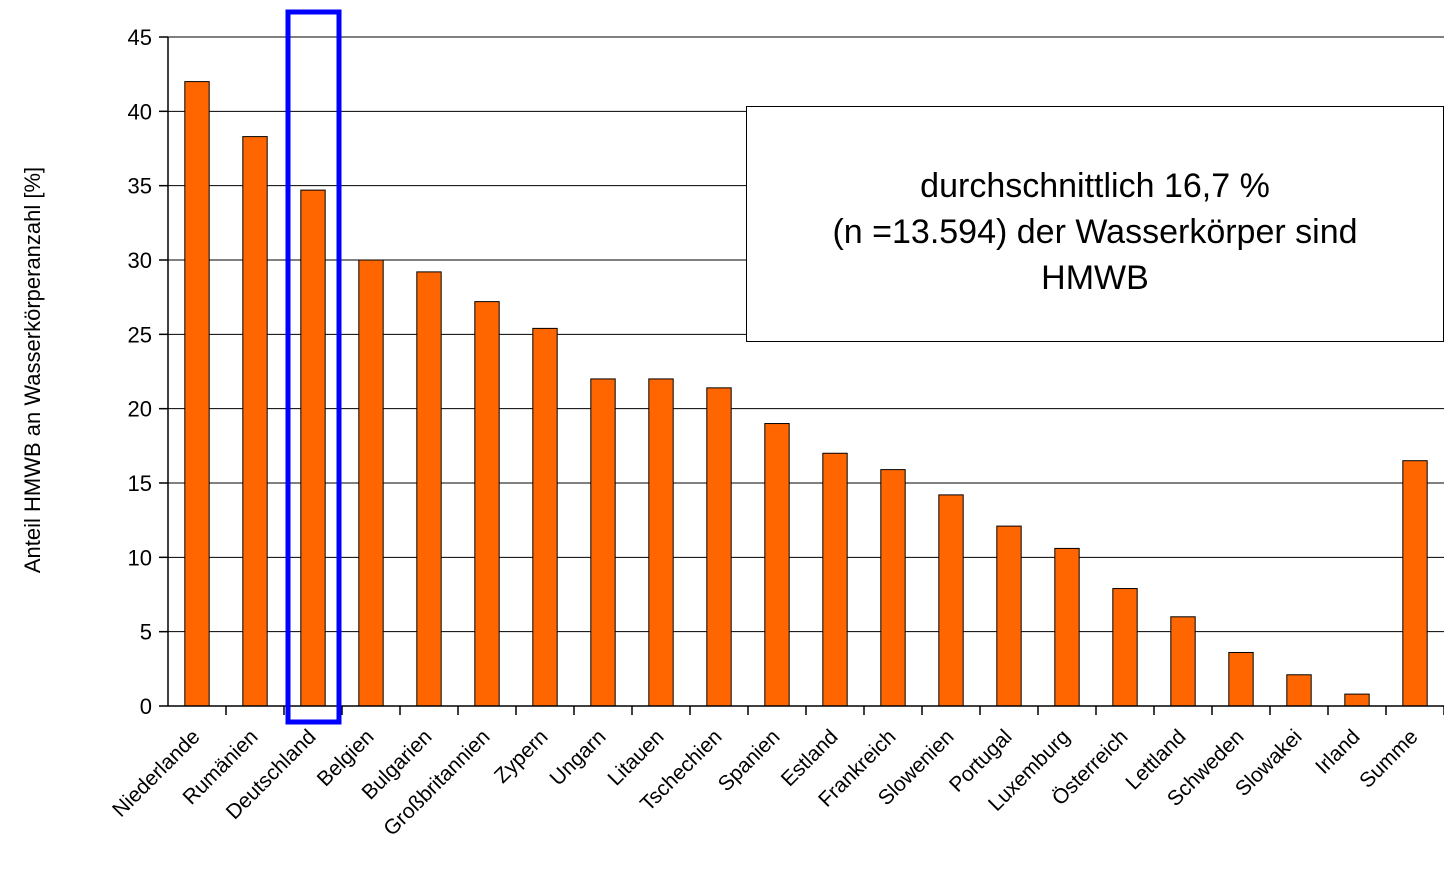  What do you see at coordinates (140, 37) in the screenshot?
I see `y-tick-label: 45` at bounding box center [140, 37].